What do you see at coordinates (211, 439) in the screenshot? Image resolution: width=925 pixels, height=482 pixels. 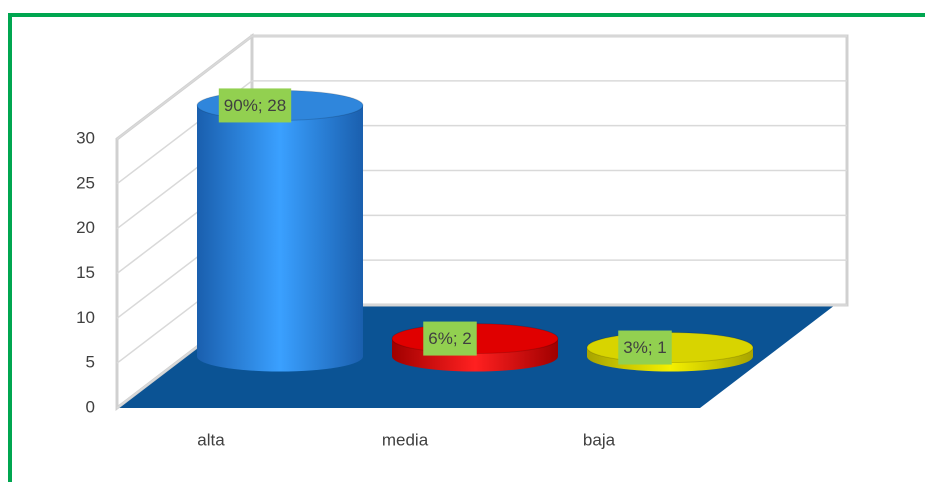 I see `x-tick-label: alta` at bounding box center [211, 439].